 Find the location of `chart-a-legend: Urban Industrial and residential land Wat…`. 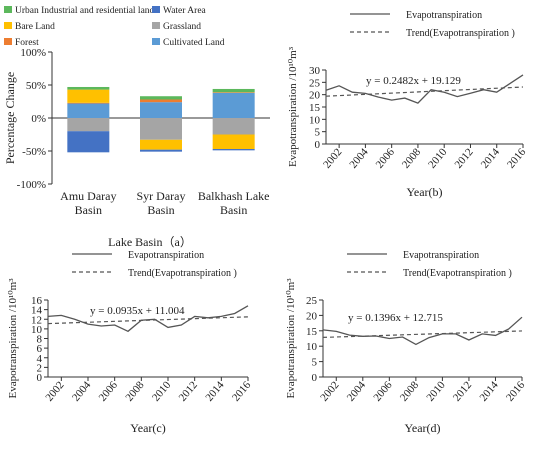

chart-a-legend: Urban Industrial and residential land Wat… is located at coordinates (114, 27).